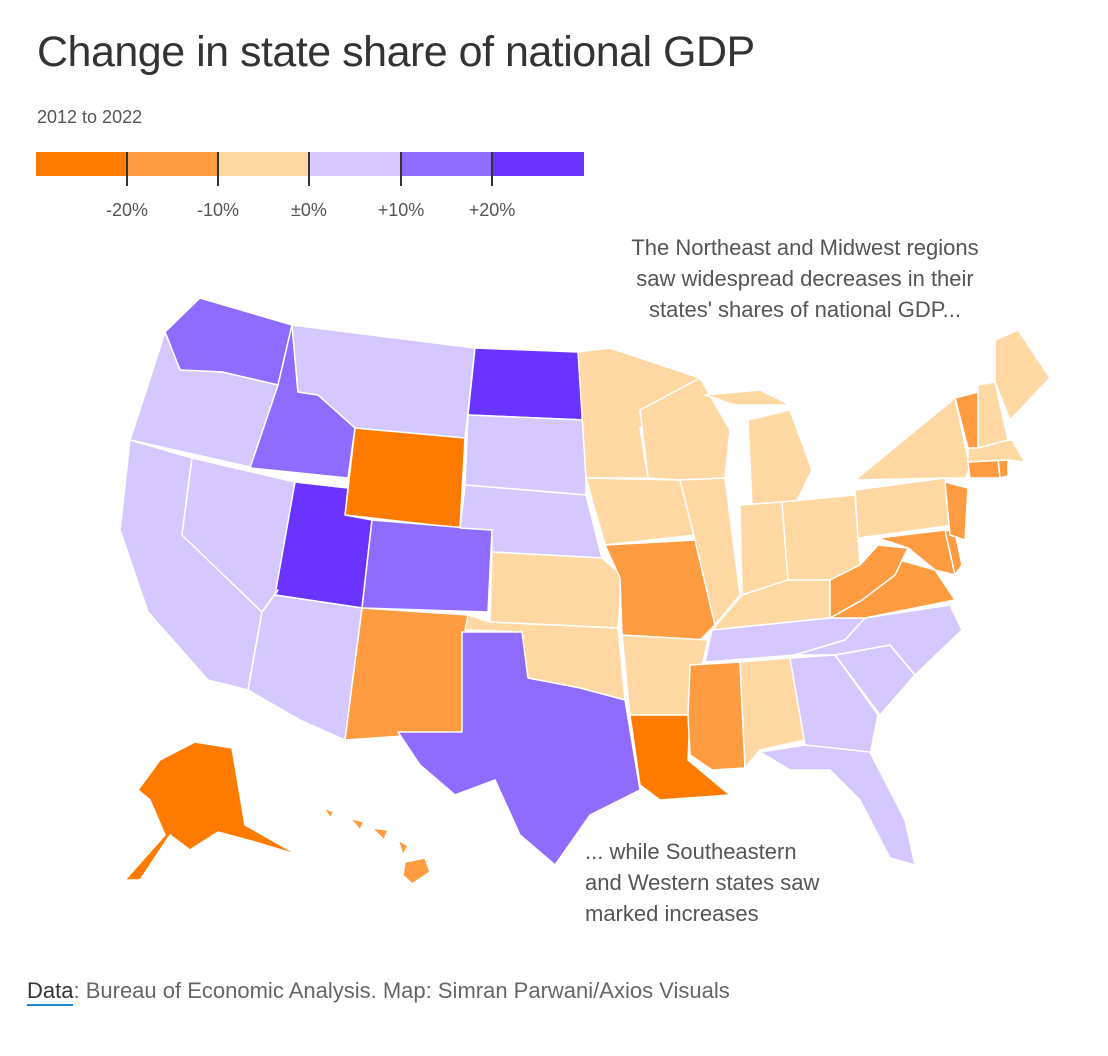 Image resolution: width=1108 pixels, height=1056 pixels. I want to click on state-NY, so click(912, 439).